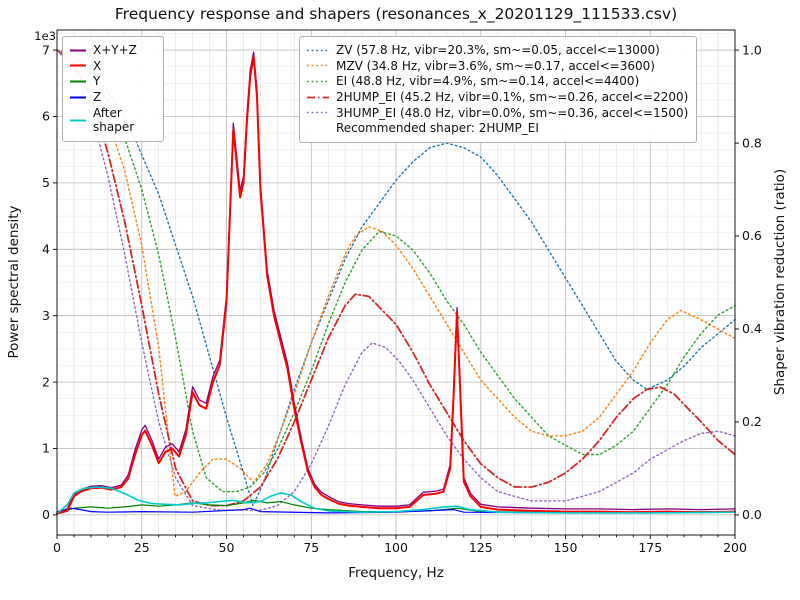 The height and width of the screenshot is (600, 800). Describe the element at coordinates (97, 96) in the screenshot. I see `legend-label: Z` at that location.